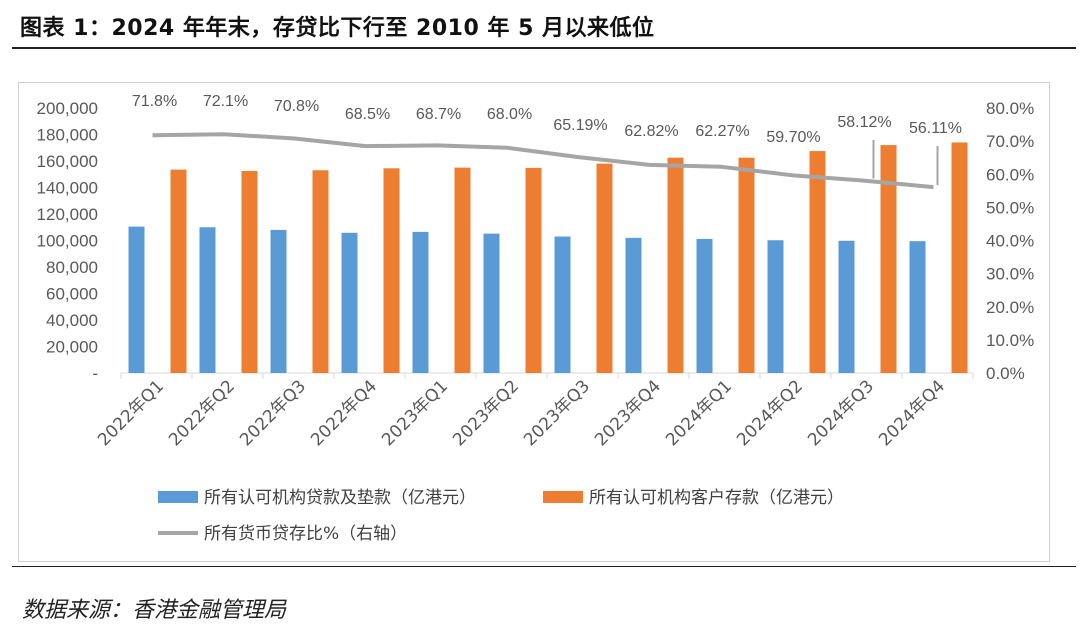 This screenshot has height=624, width=1080. What do you see at coordinates (95, 373) in the screenshot?
I see `y-left-tick-label: -` at bounding box center [95, 373].